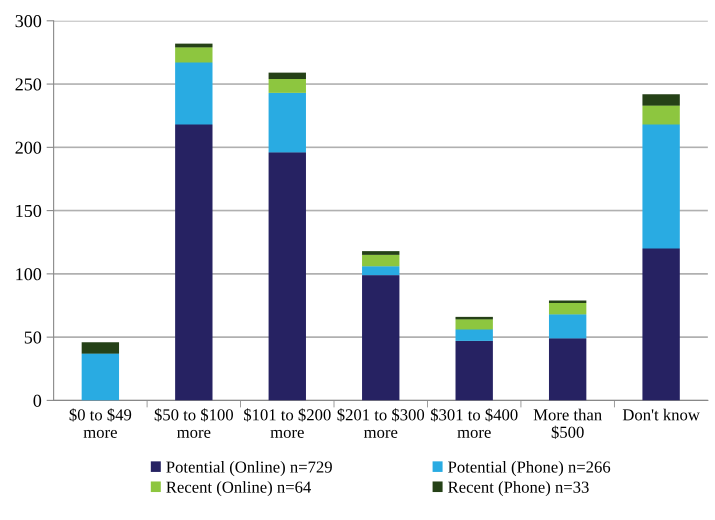  I want to click on y-tick-label: 250, so click(29, 84).